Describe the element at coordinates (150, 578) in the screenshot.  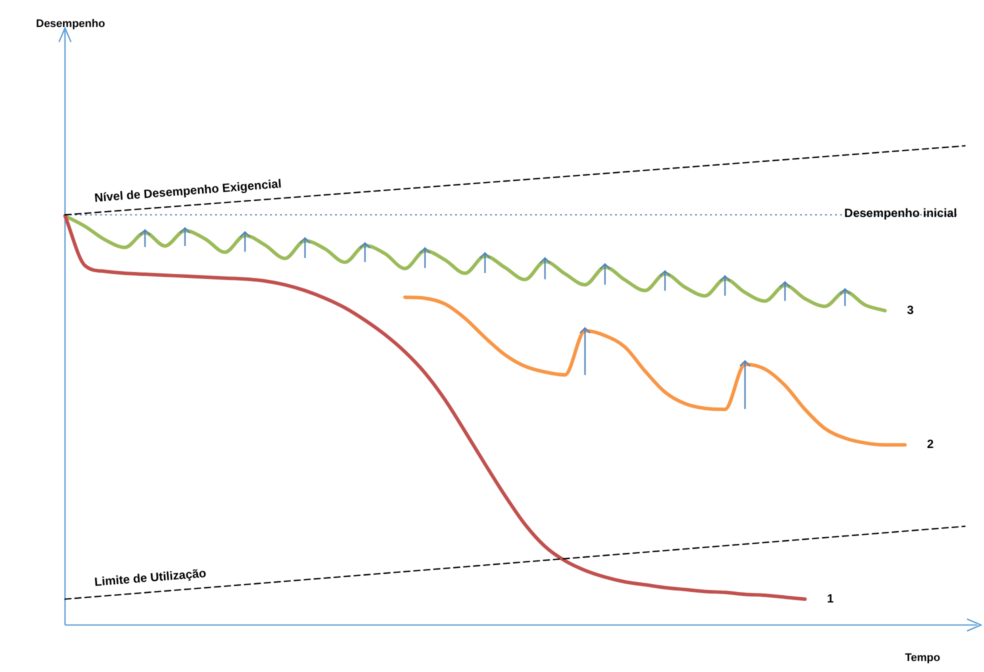
I see `series-label: Limite de Utilização` at that location.